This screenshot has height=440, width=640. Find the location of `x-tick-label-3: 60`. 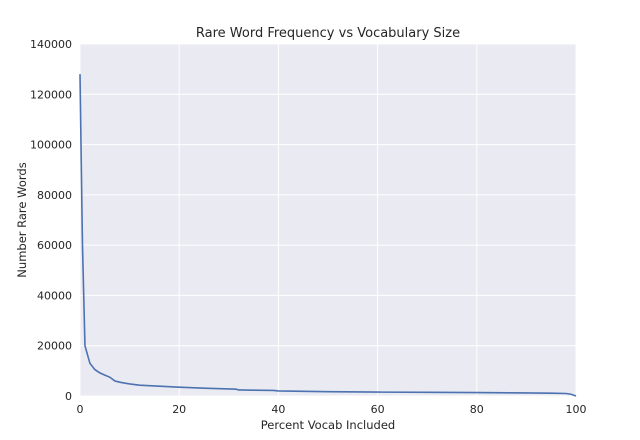

x-tick-label-3: 60 is located at coordinates (378, 409).